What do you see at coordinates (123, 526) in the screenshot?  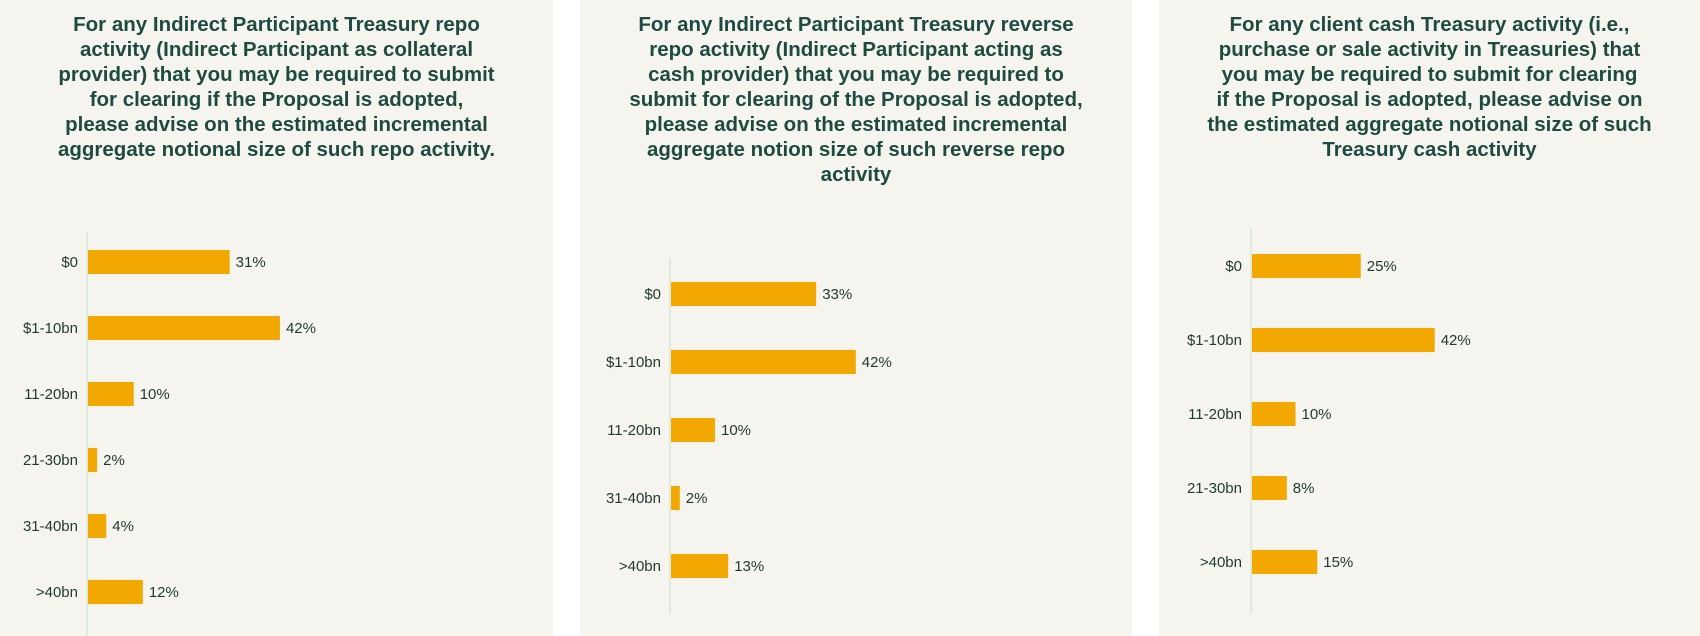 I see `data-label: 4%` at bounding box center [123, 526].